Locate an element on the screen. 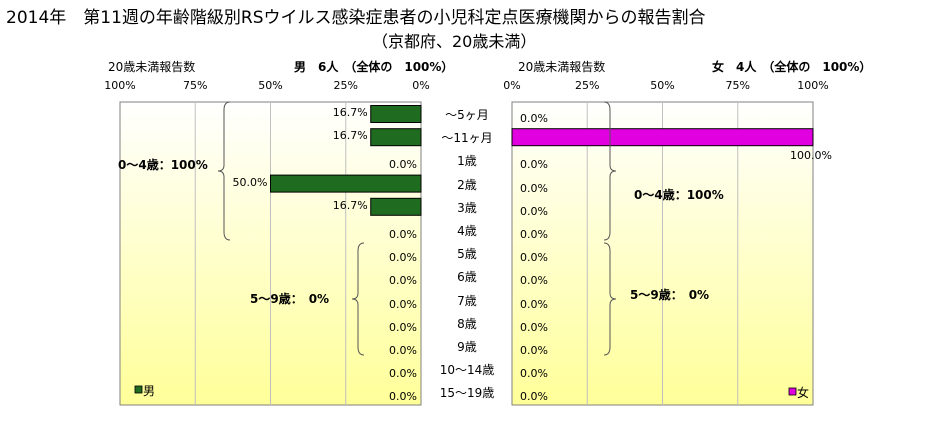 The width and height of the screenshot is (944, 443). age-category-label: ～11ヶ月 is located at coordinates (467, 138).